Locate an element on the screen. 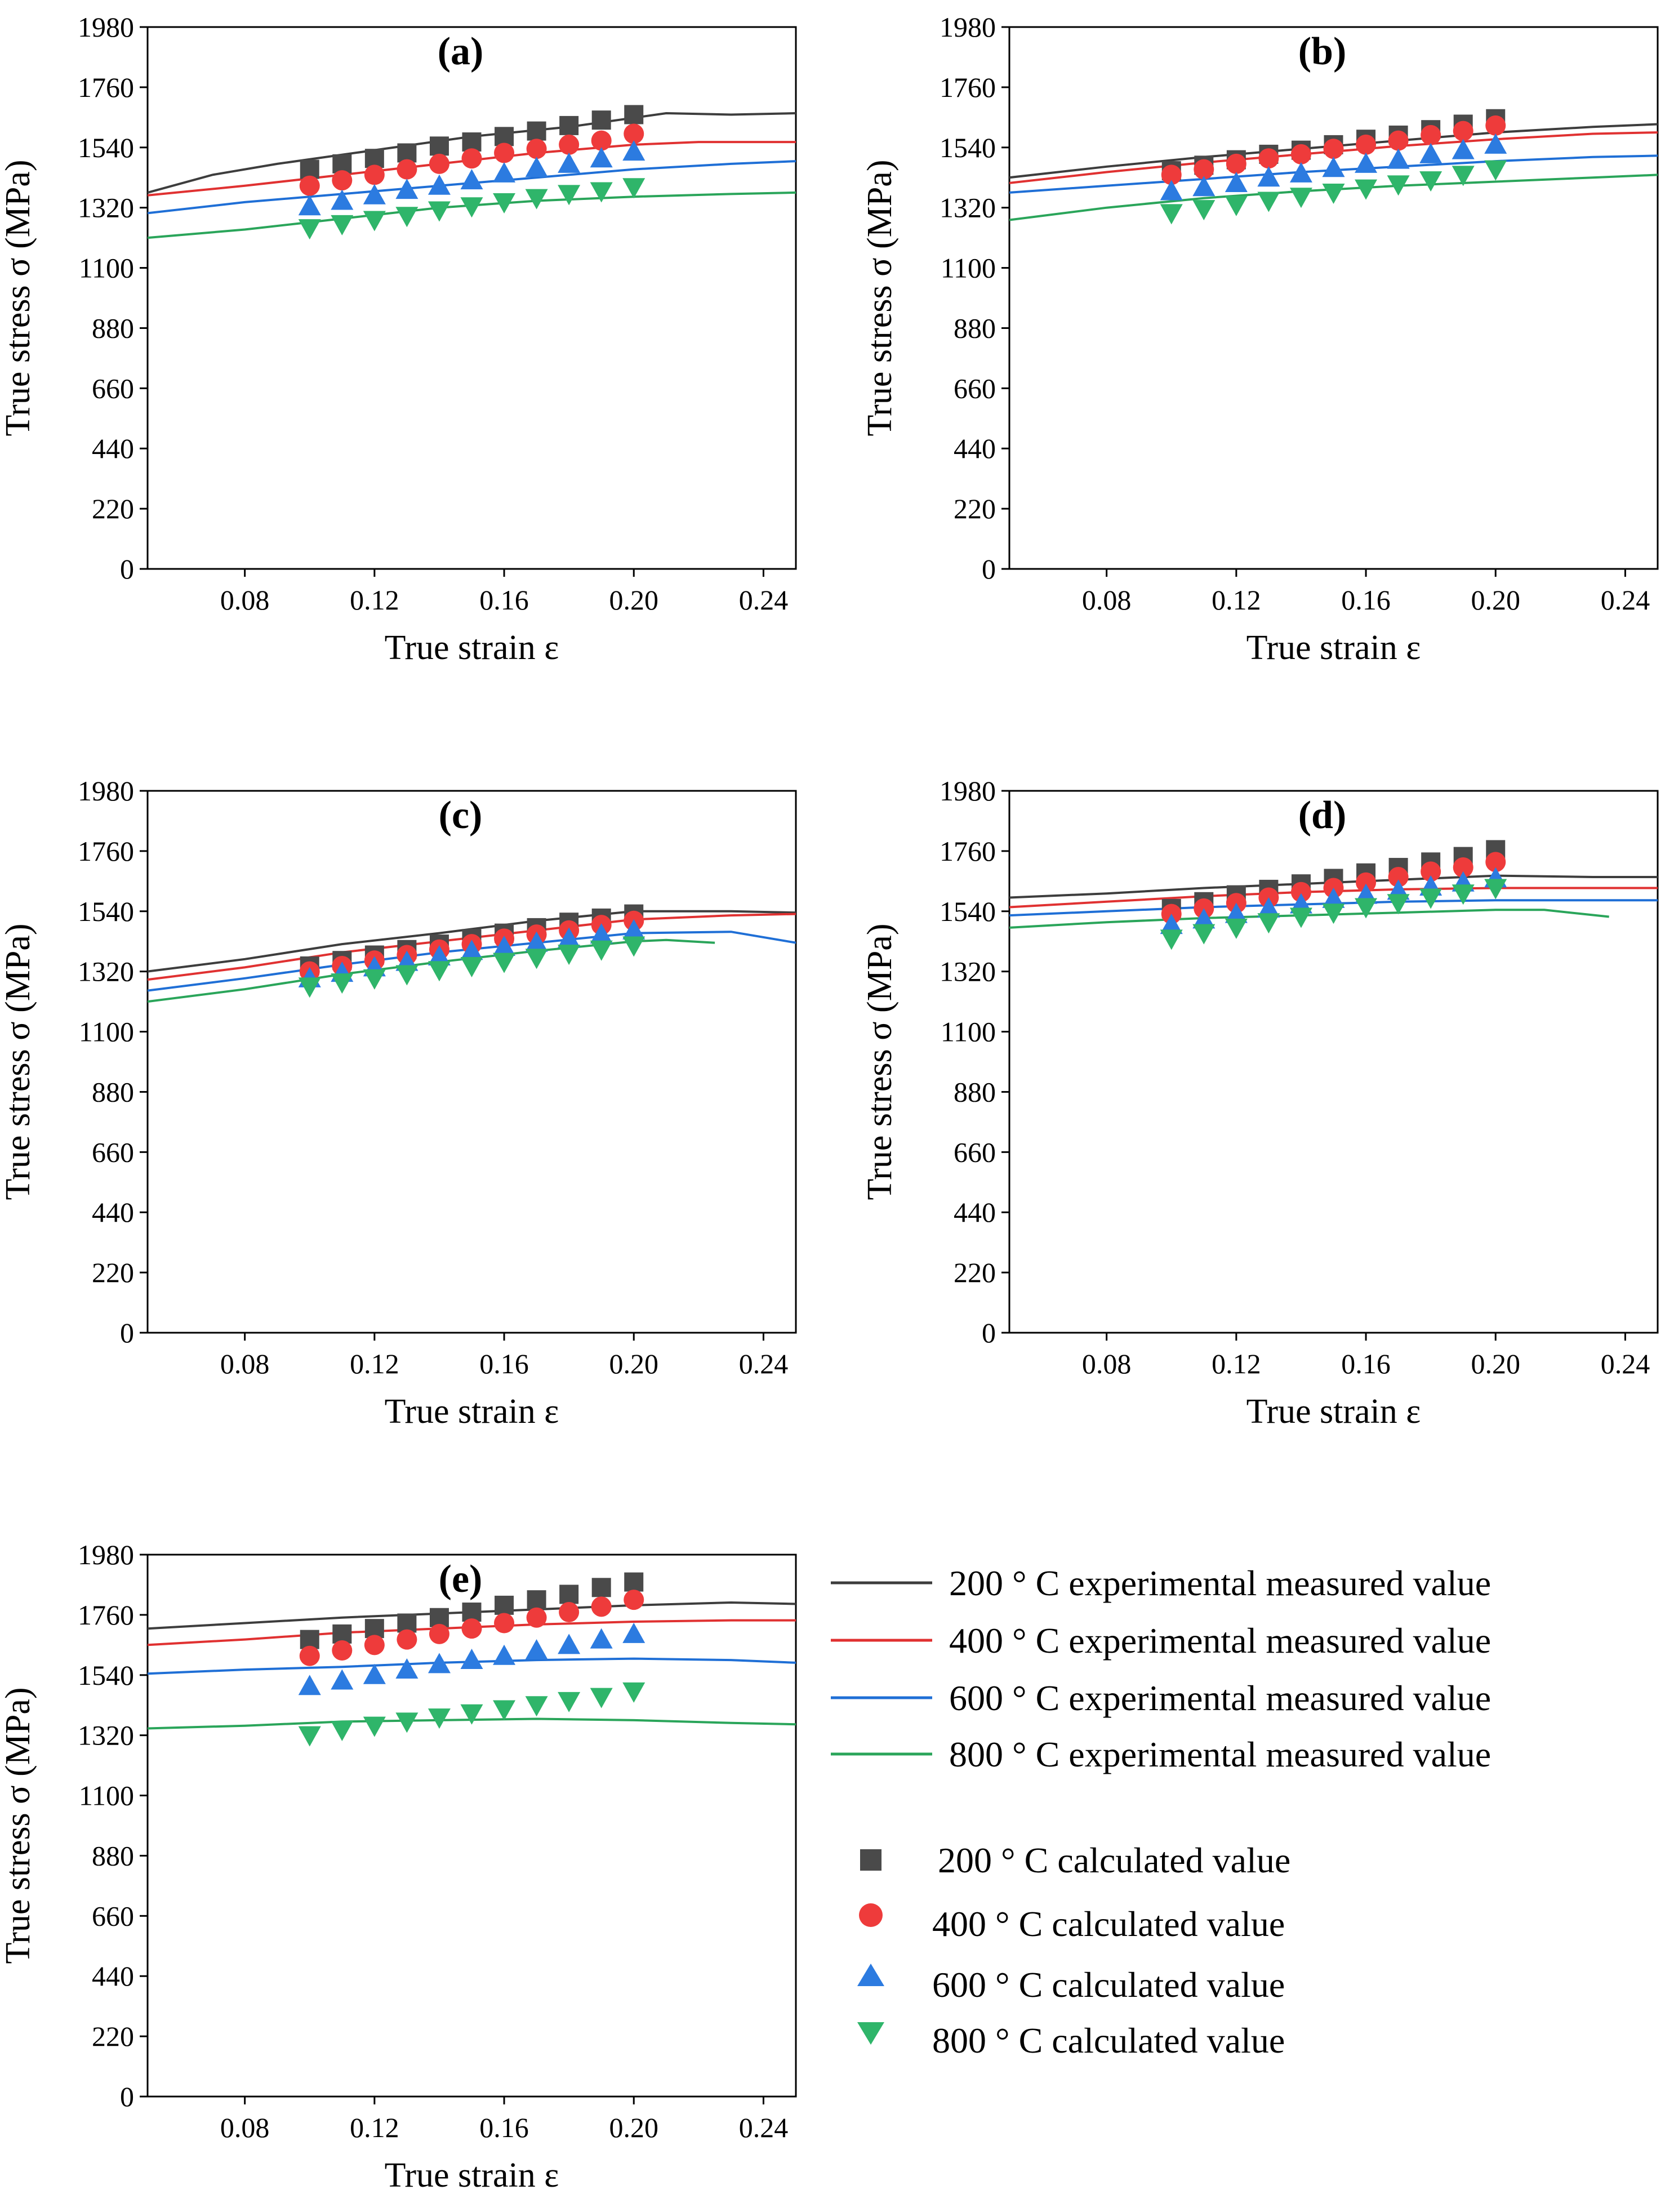  legend-entry-600-line: 600 ° C experimental measured value is located at coordinates (1161, 1698).